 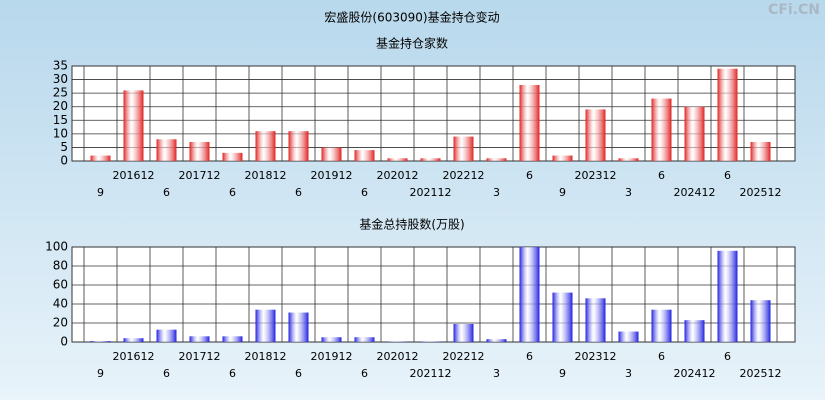 I want to click on watermark: CFi.CN, so click(x=794, y=10).